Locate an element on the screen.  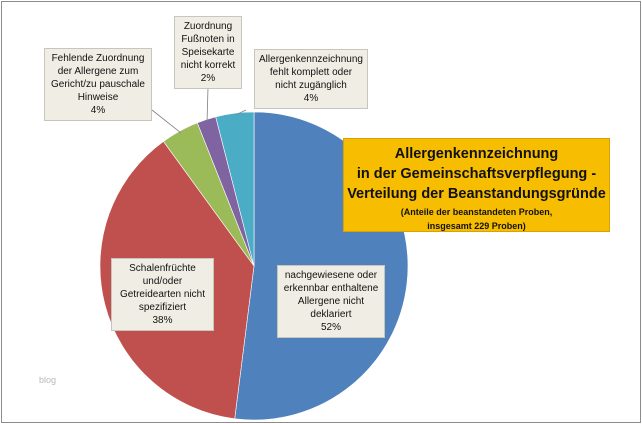
chart-title-line: in der Gemeinschaftsverpflegung - is located at coordinates (476, 174).